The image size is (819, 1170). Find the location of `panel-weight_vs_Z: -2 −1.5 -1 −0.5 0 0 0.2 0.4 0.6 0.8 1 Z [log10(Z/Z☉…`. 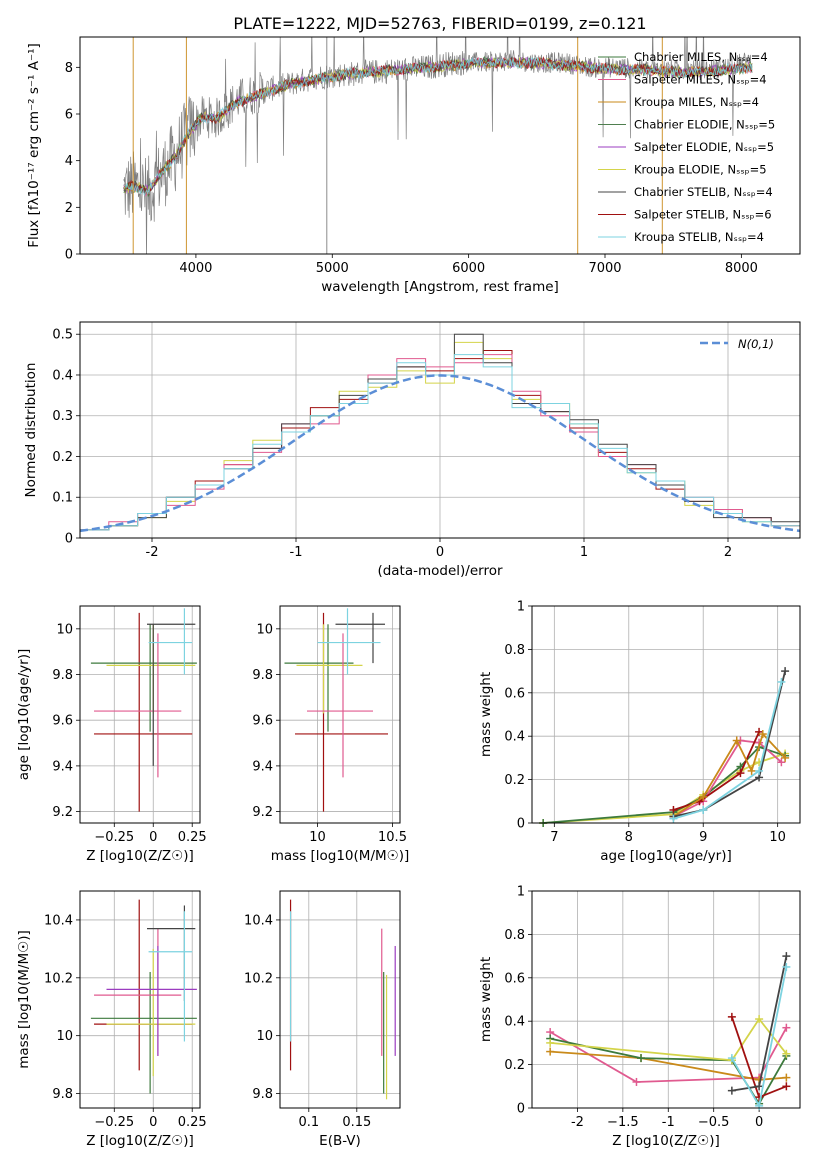

panel-weight_vs_Z: -2 −1.5 -1 −0.5 0 0 0.2 0.4 0.6 0.8 1 Z [log10(Z/Z☉… is located at coordinates (639, 1017).